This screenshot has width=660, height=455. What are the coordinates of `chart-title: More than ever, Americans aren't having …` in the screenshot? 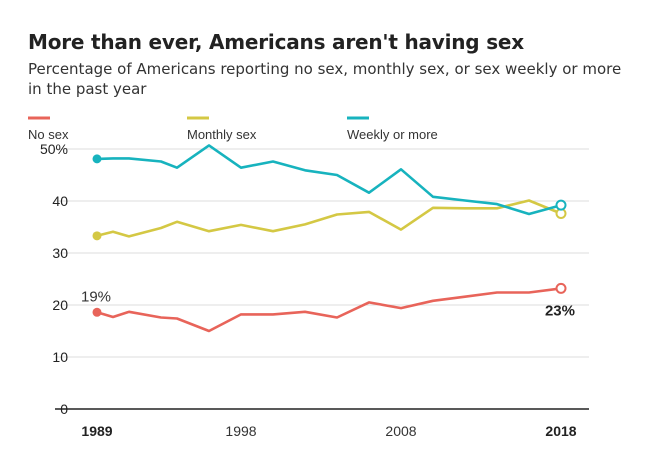 It's located at (276, 42).